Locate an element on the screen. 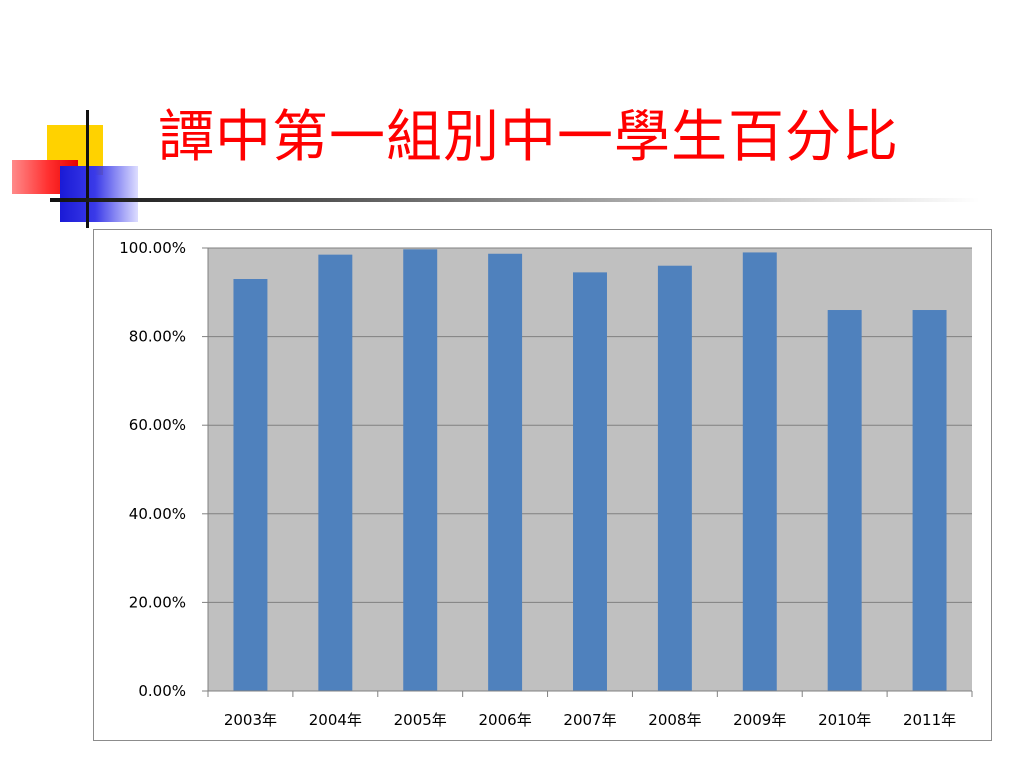 The image size is (1024, 768). y-tick-label: 0.00% is located at coordinates (162, 691).